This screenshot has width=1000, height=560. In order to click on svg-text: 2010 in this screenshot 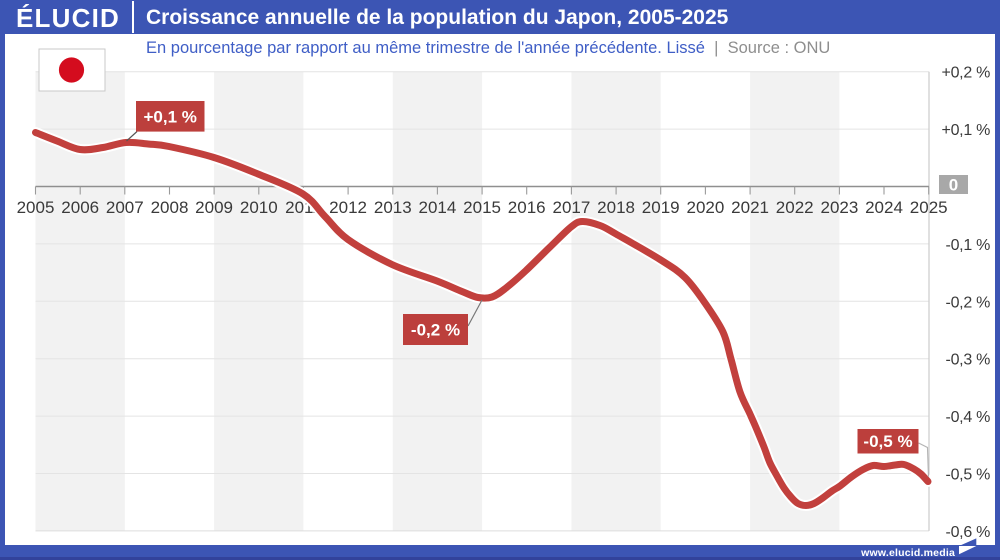, I will do `click(259, 207)`.